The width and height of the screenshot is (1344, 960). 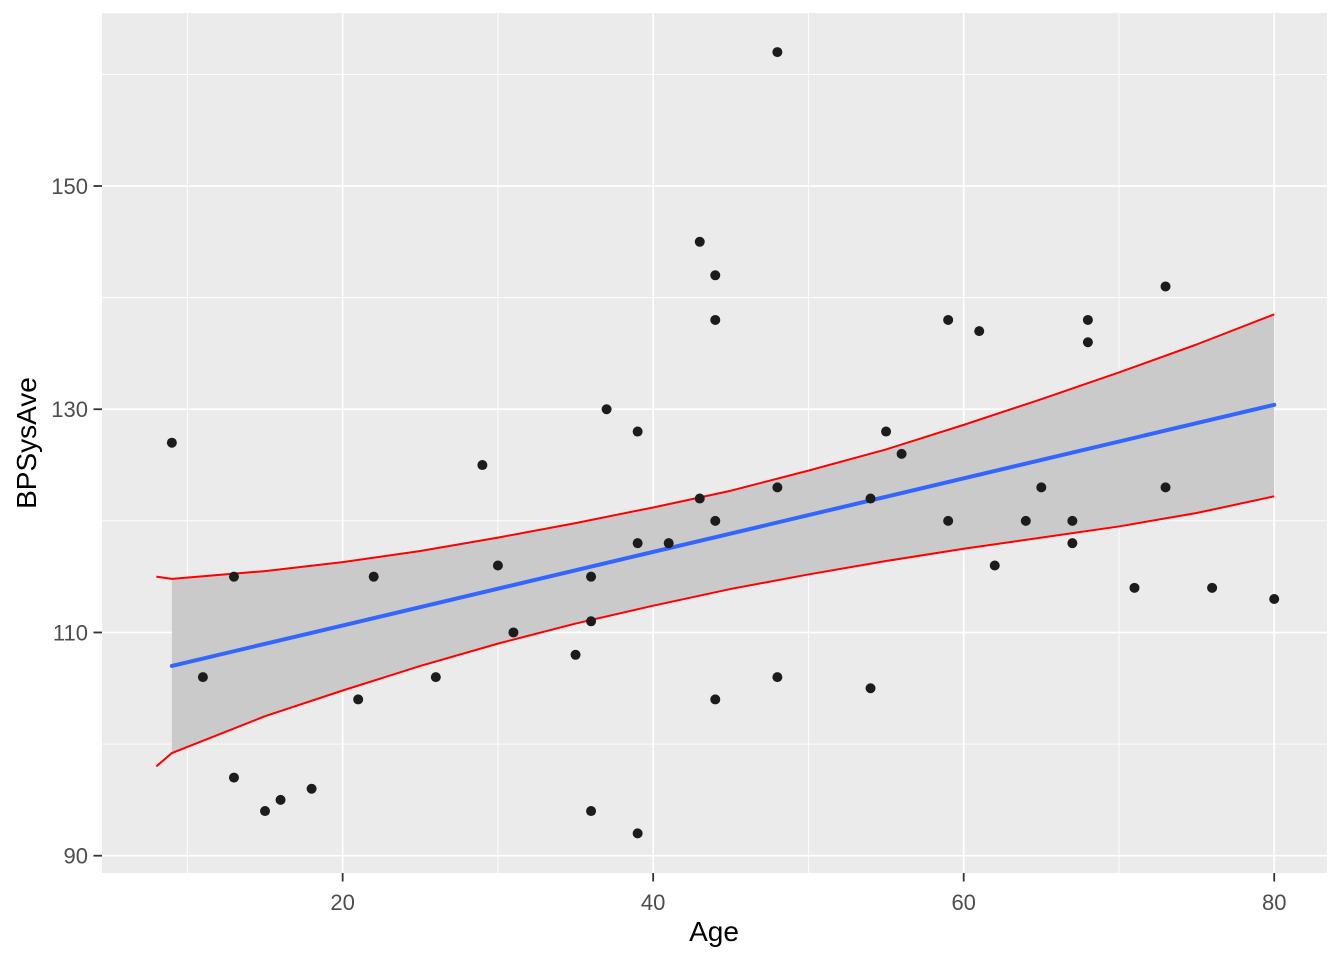 I want to click on y-axis-title: BPSysAve, so click(x=26, y=443).